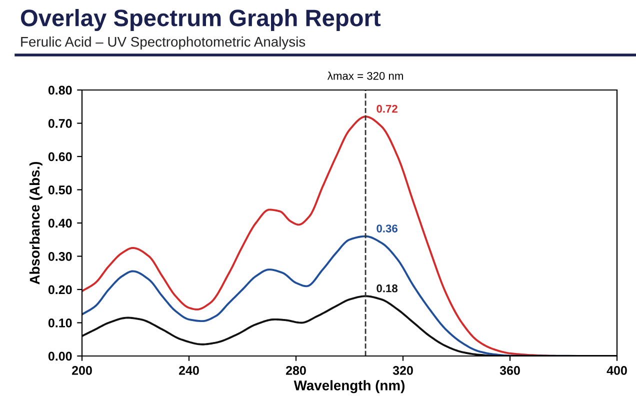 This screenshot has width=636, height=396. What do you see at coordinates (365, 76) in the screenshot?
I see `text: λmax = 320 nm` at bounding box center [365, 76].